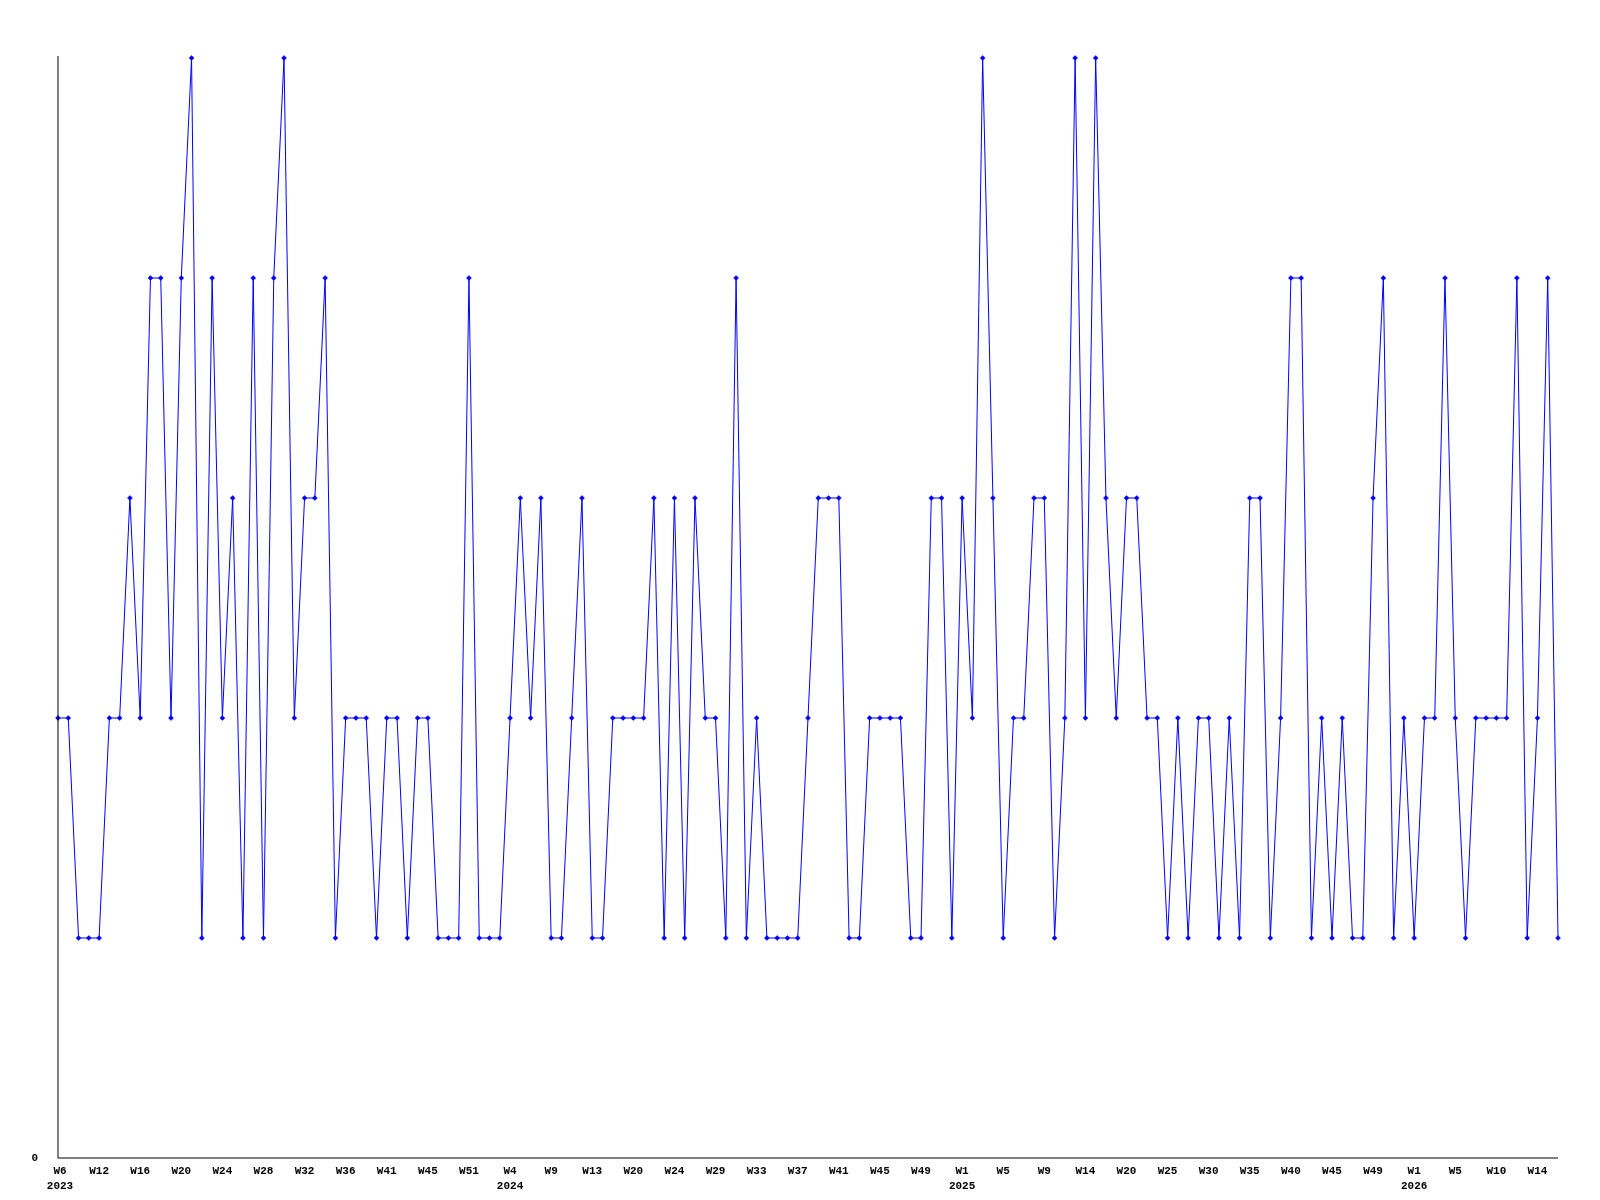 The width and height of the screenshot is (1600, 1200). Describe the element at coordinates (1250, 1171) in the screenshot. I see `x-tick-label: W35` at that location.